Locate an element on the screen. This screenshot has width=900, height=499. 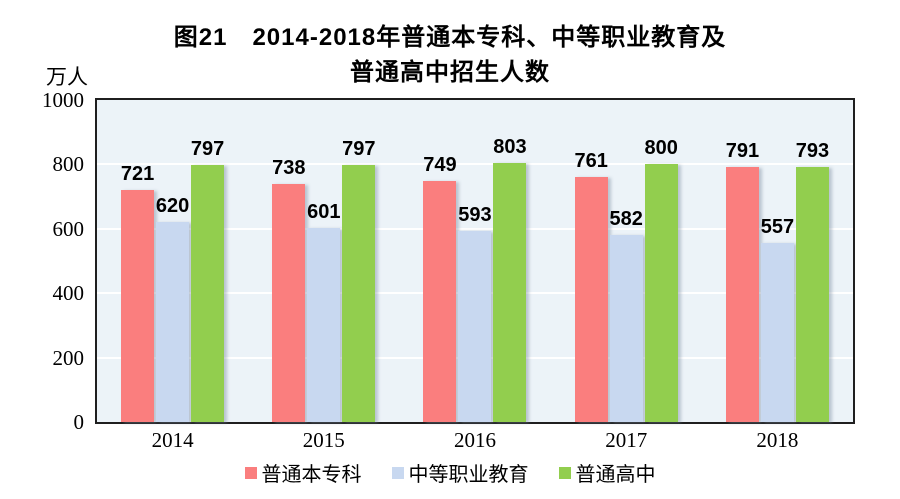
bar: 738 is located at coordinates (288, 289).